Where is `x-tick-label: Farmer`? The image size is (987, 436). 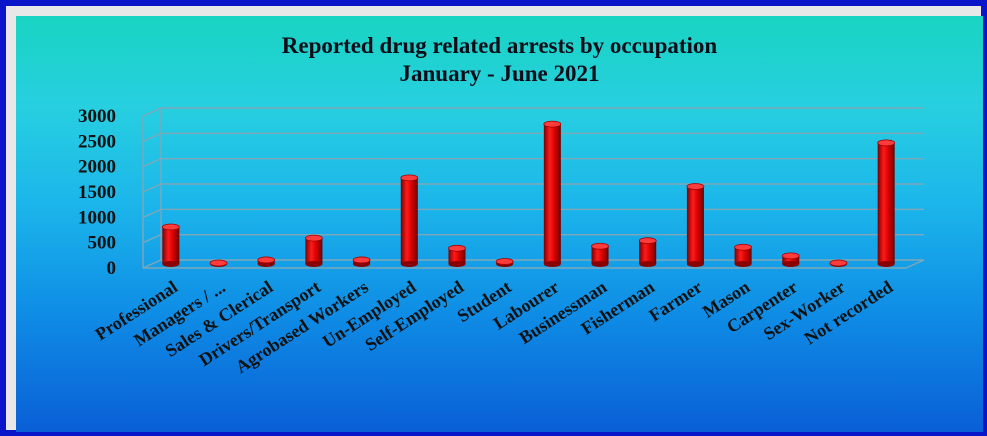
x-tick-label: Farmer is located at coordinates (675, 301).